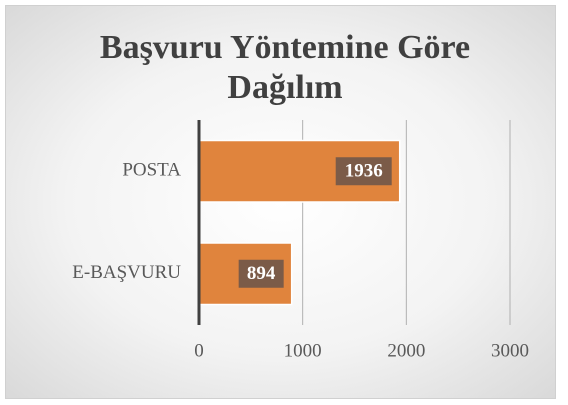 This screenshot has width=568, height=405. What do you see at coordinates (126, 272) in the screenshot?
I see `y-tick-label: E-BAŞVURU` at bounding box center [126, 272].